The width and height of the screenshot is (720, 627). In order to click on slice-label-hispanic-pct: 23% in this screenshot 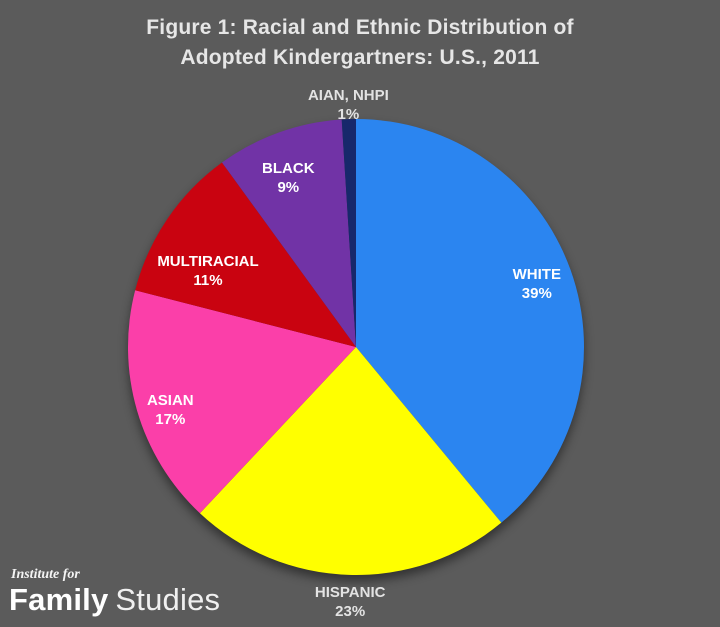, I will do `click(350, 612)`.